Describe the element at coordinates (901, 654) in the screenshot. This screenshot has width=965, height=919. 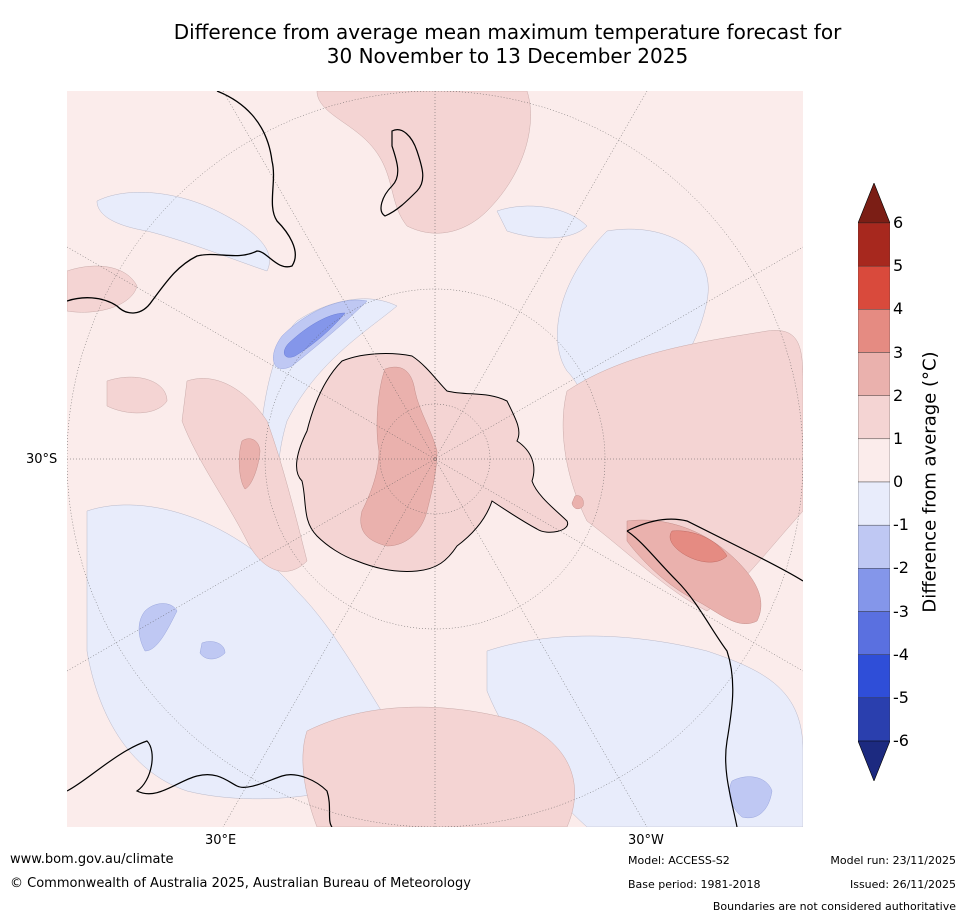
I see `colorbar-tick-label: -4` at that location.